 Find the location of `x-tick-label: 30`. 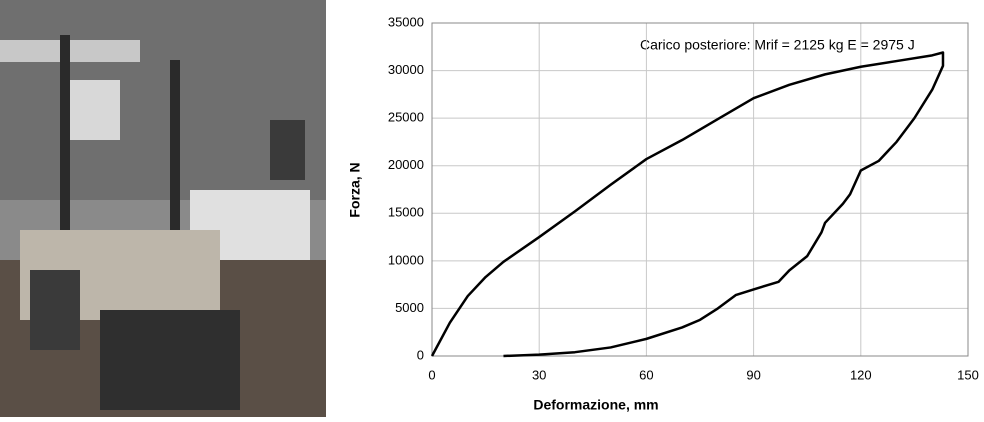

x-tick-label: 30 is located at coordinates (539, 374).